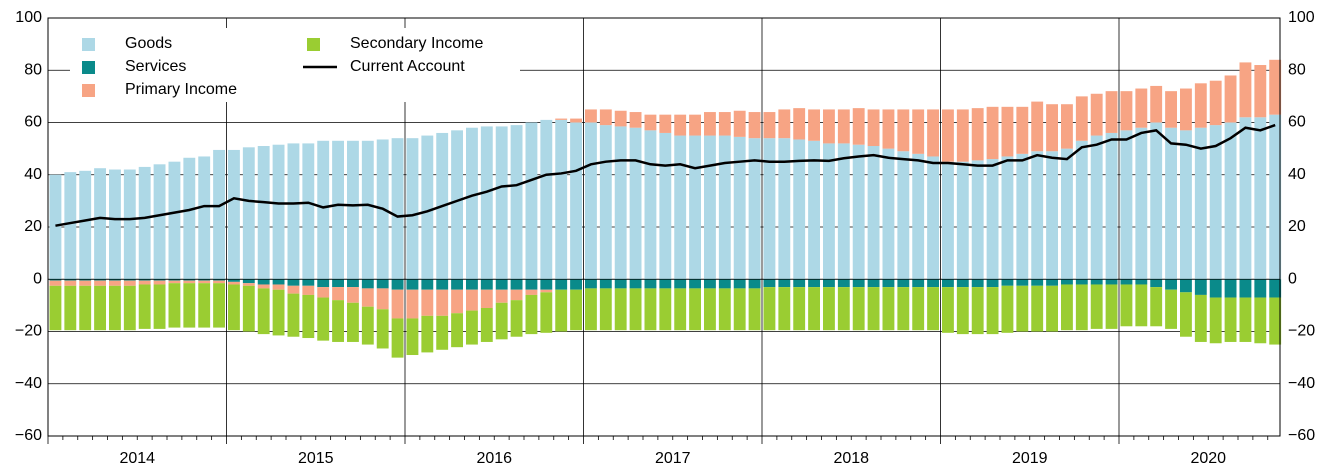 The image size is (1337, 471). What do you see at coordinates (33, 174) in the screenshot?
I see `y-tick-label: 40` at bounding box center [33, 174].